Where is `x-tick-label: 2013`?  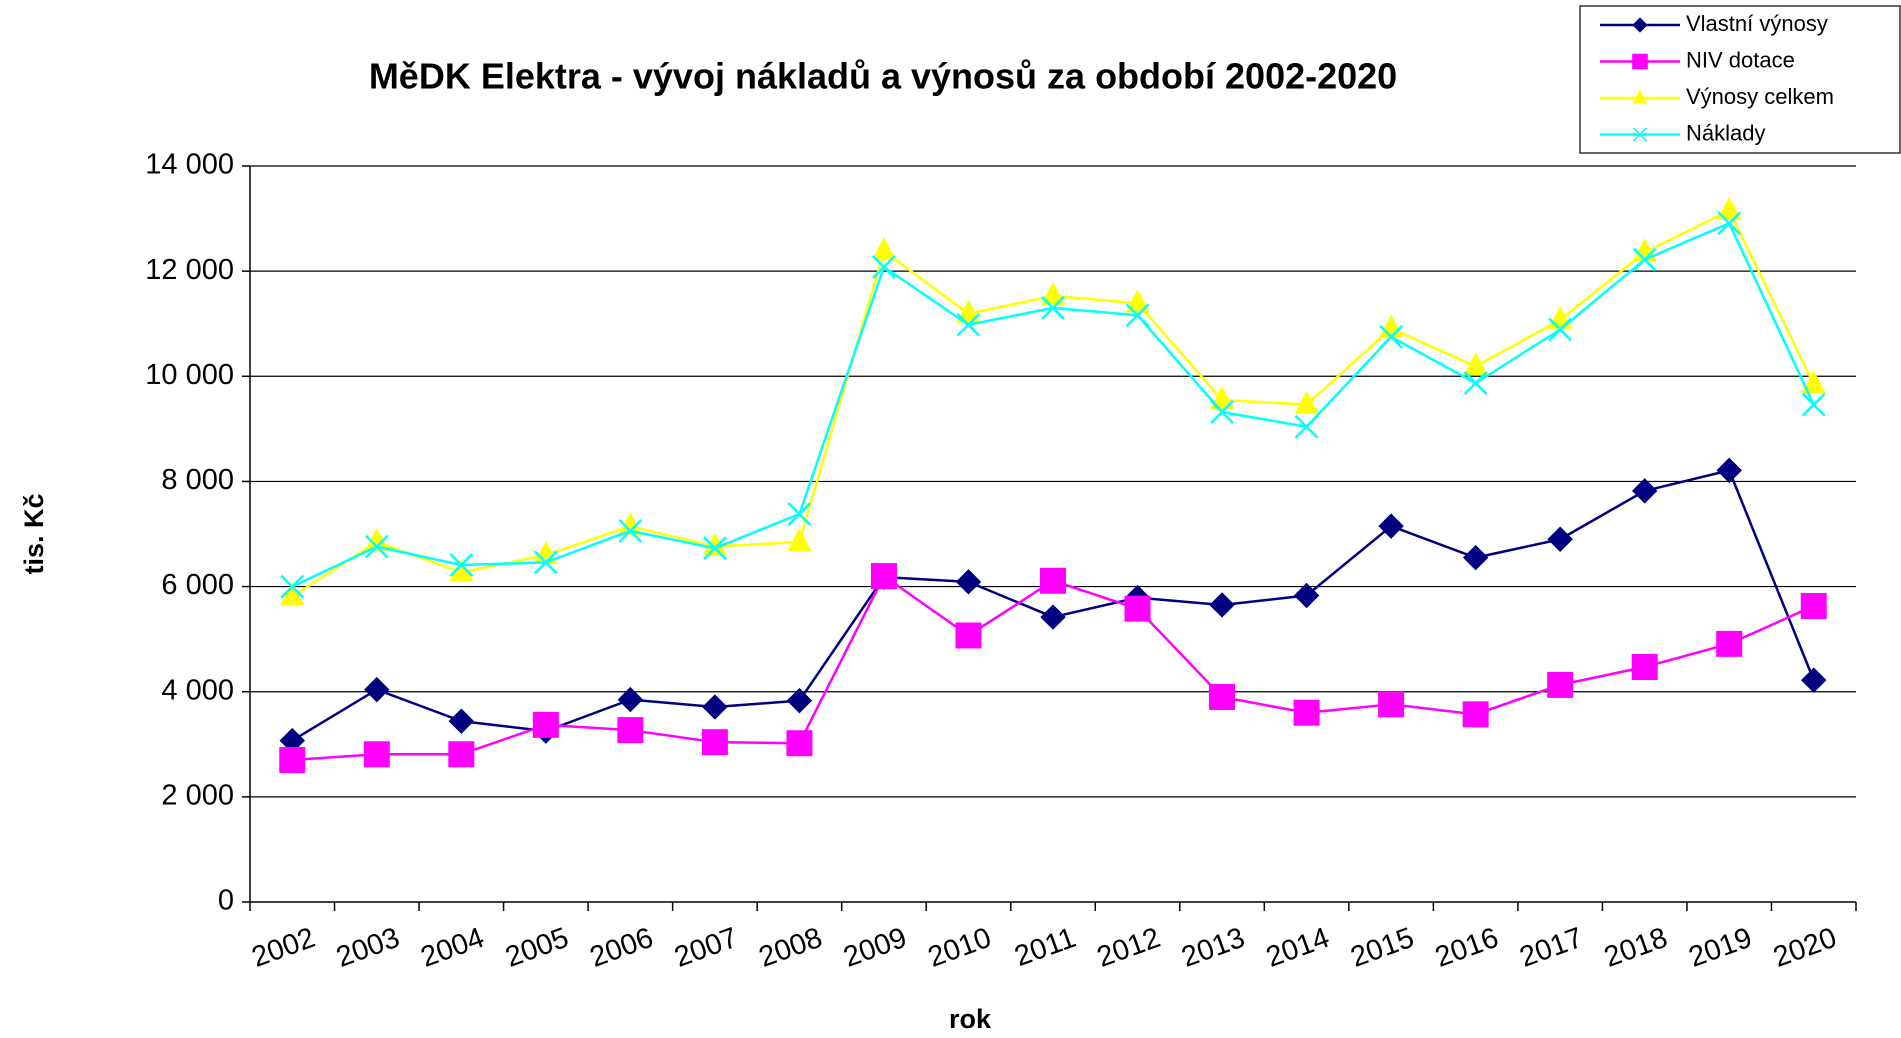
x-tick-label: 2013 is located at coordinates (1213, 948).